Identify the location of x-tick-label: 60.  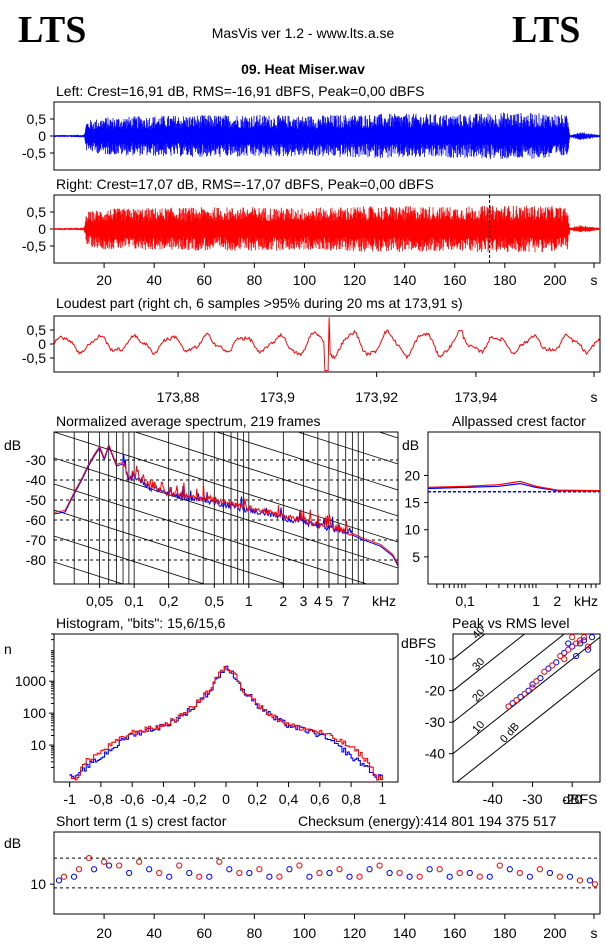
(204, 933).